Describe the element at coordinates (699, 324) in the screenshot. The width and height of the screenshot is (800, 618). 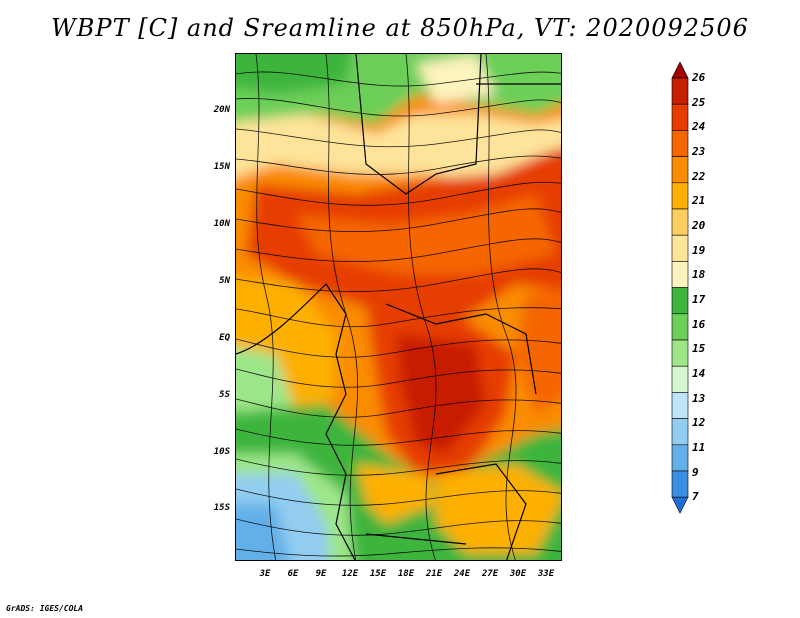
I see `colorbar-label: 16` at that location.